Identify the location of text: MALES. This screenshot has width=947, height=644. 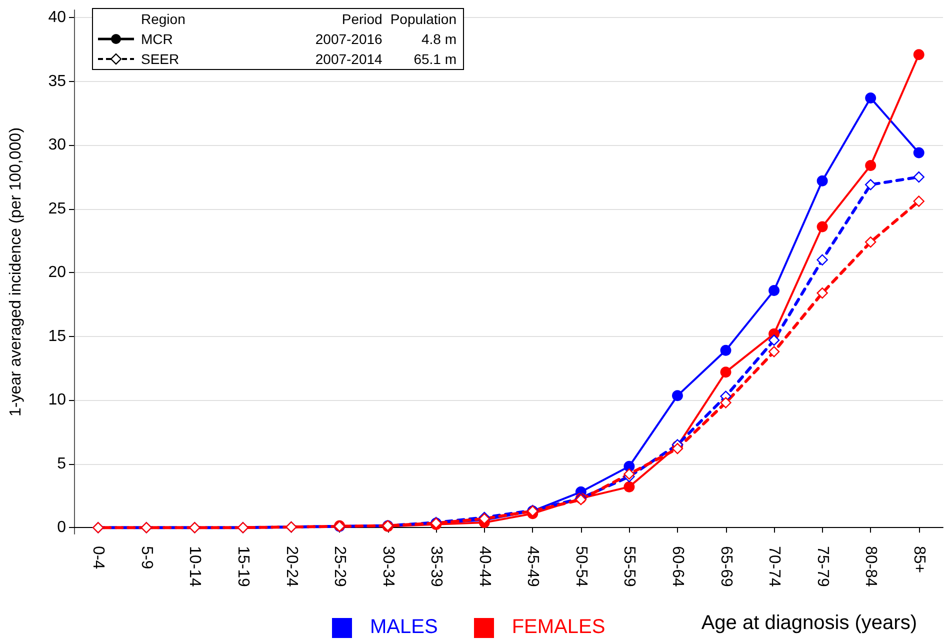
(404, 627).